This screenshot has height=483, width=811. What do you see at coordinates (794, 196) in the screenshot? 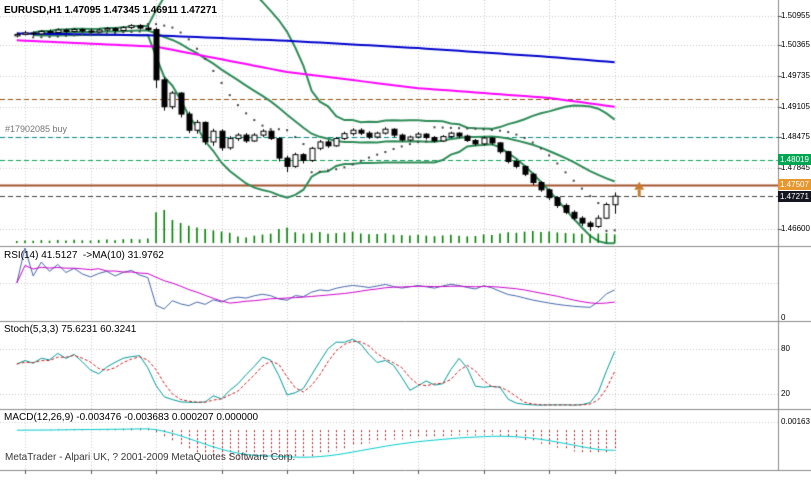
I see `bid-price-tag: 1.47271` at bounding box center [794, 196].